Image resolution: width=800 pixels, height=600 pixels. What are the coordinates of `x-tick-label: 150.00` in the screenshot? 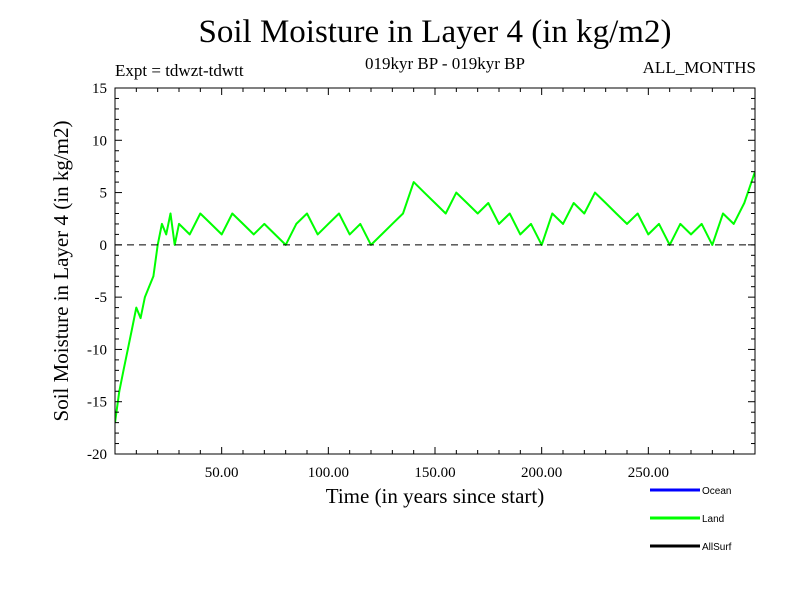 It's located at (434, 473).